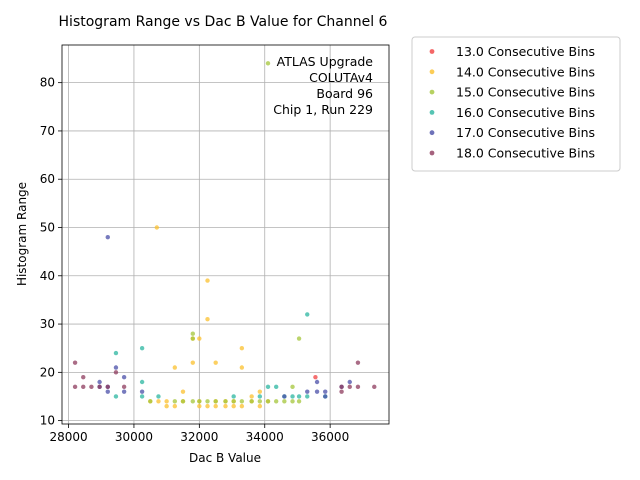  Describe the element at coordinates (265, 437) in the screenshot. I see `x-tick-label: 34000` at that location.